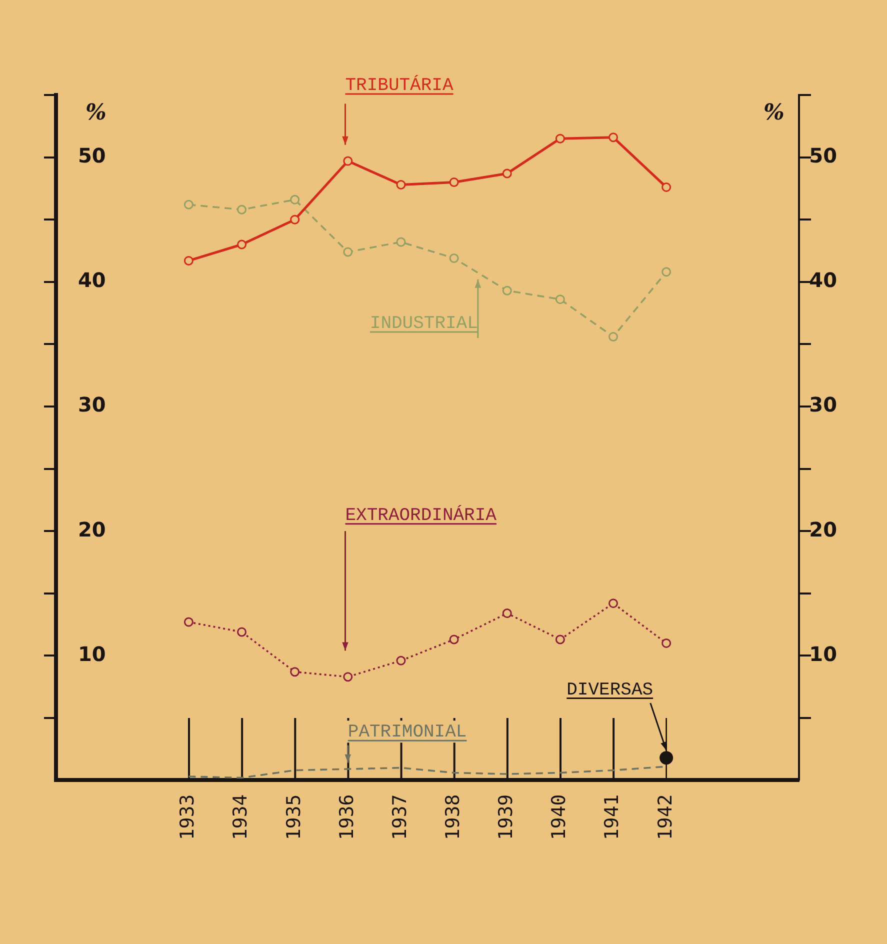 This screenshot has width=887, height=944. Describe the element at coordinates (610, 690) in the screenshot. I see `text: DIVERSAS` at that location.